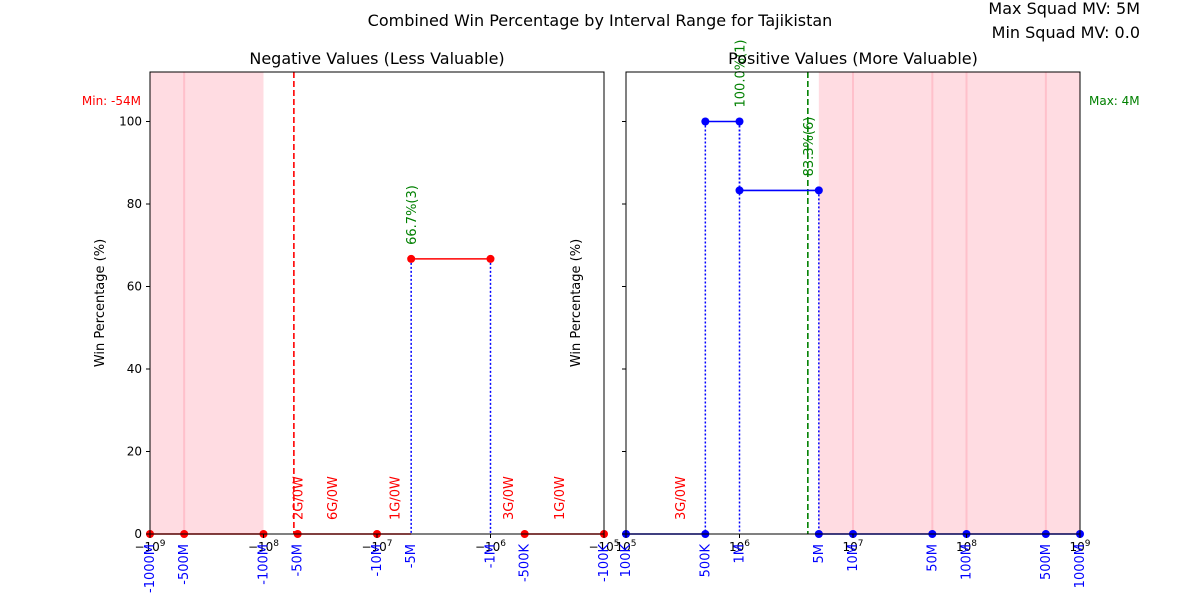  What do you see at coordinates (111, 101) in the screenshot?
I see `reference-vline-label: Min: -54M` at bounding box center [111, 101].